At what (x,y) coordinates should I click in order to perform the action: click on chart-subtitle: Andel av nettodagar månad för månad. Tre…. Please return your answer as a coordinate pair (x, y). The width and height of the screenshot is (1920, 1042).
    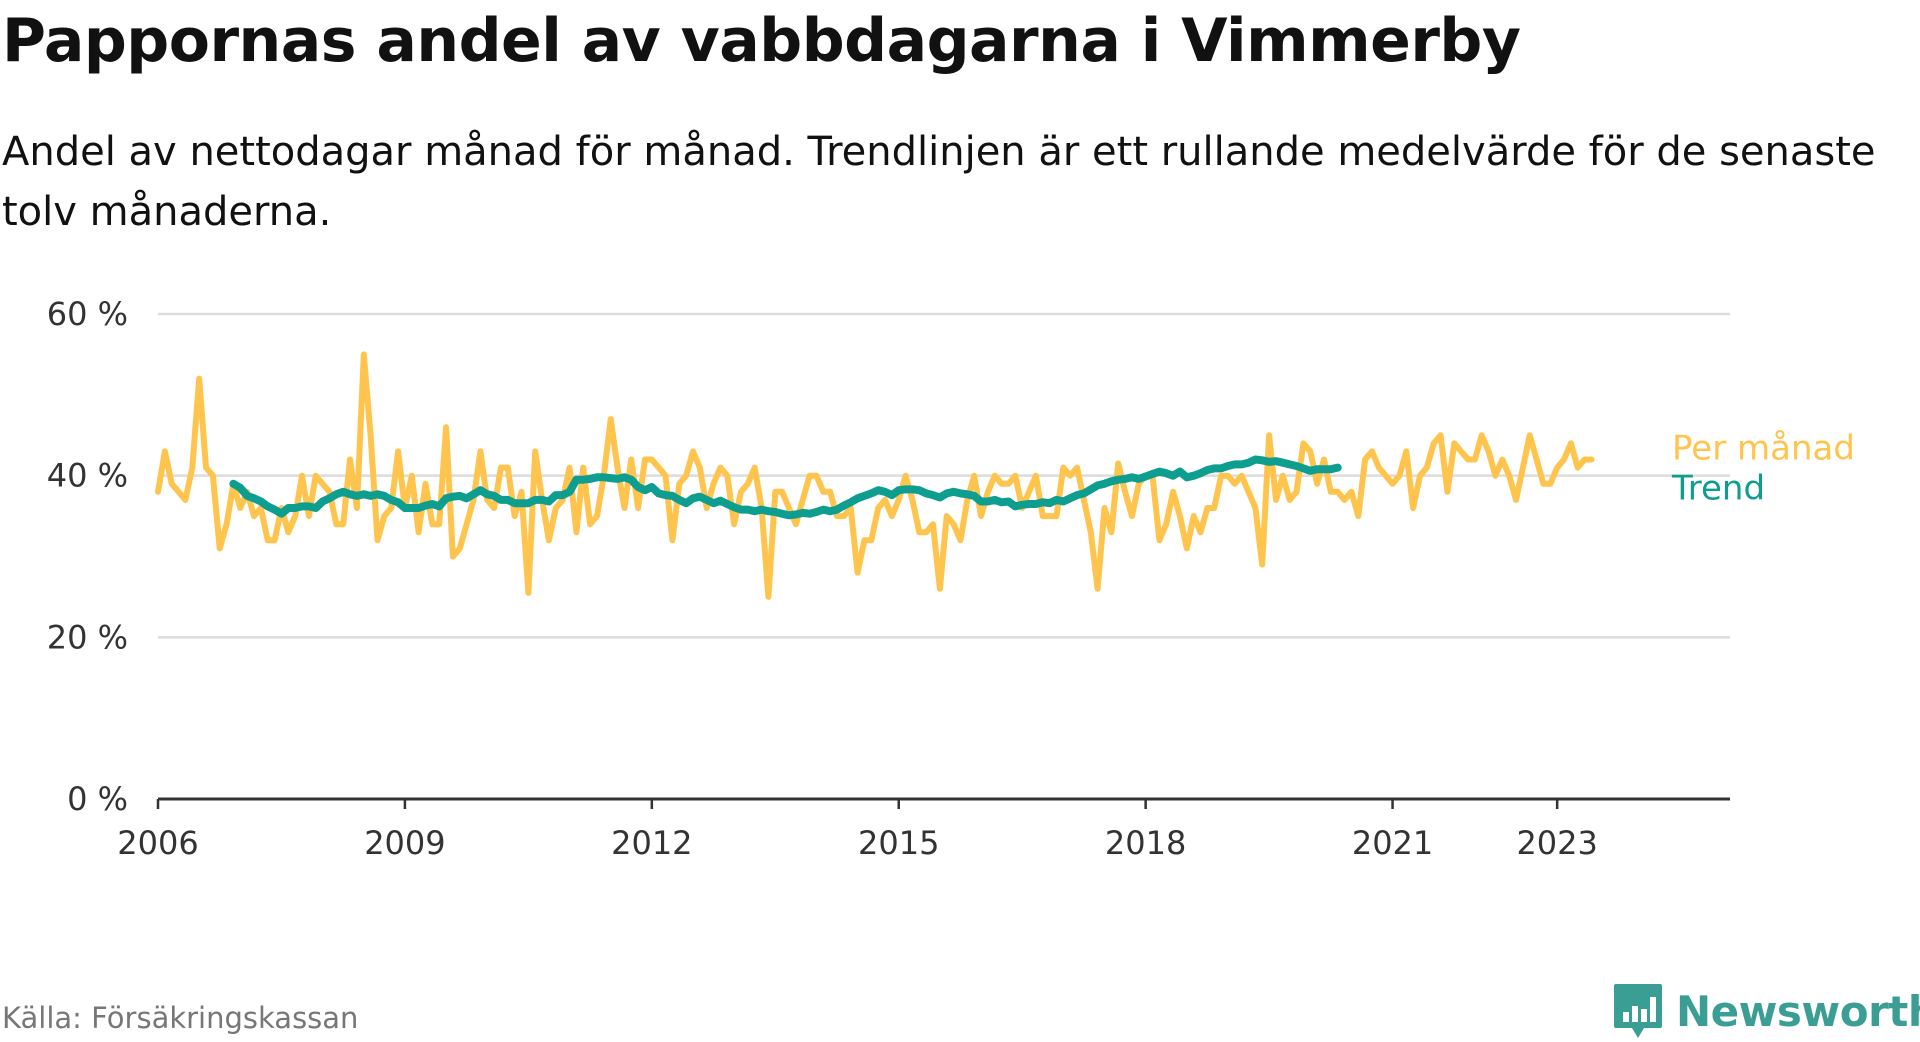
    Looking at the image, I should click on (939, 182).